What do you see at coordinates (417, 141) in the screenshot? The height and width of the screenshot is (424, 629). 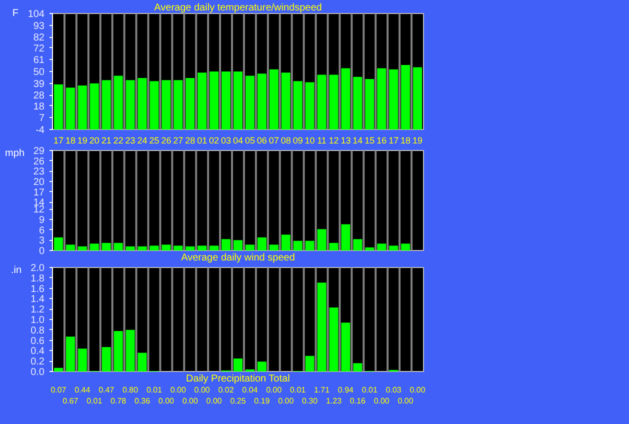 I see `x-tick-label: 19` at bounding box center [417, 141].